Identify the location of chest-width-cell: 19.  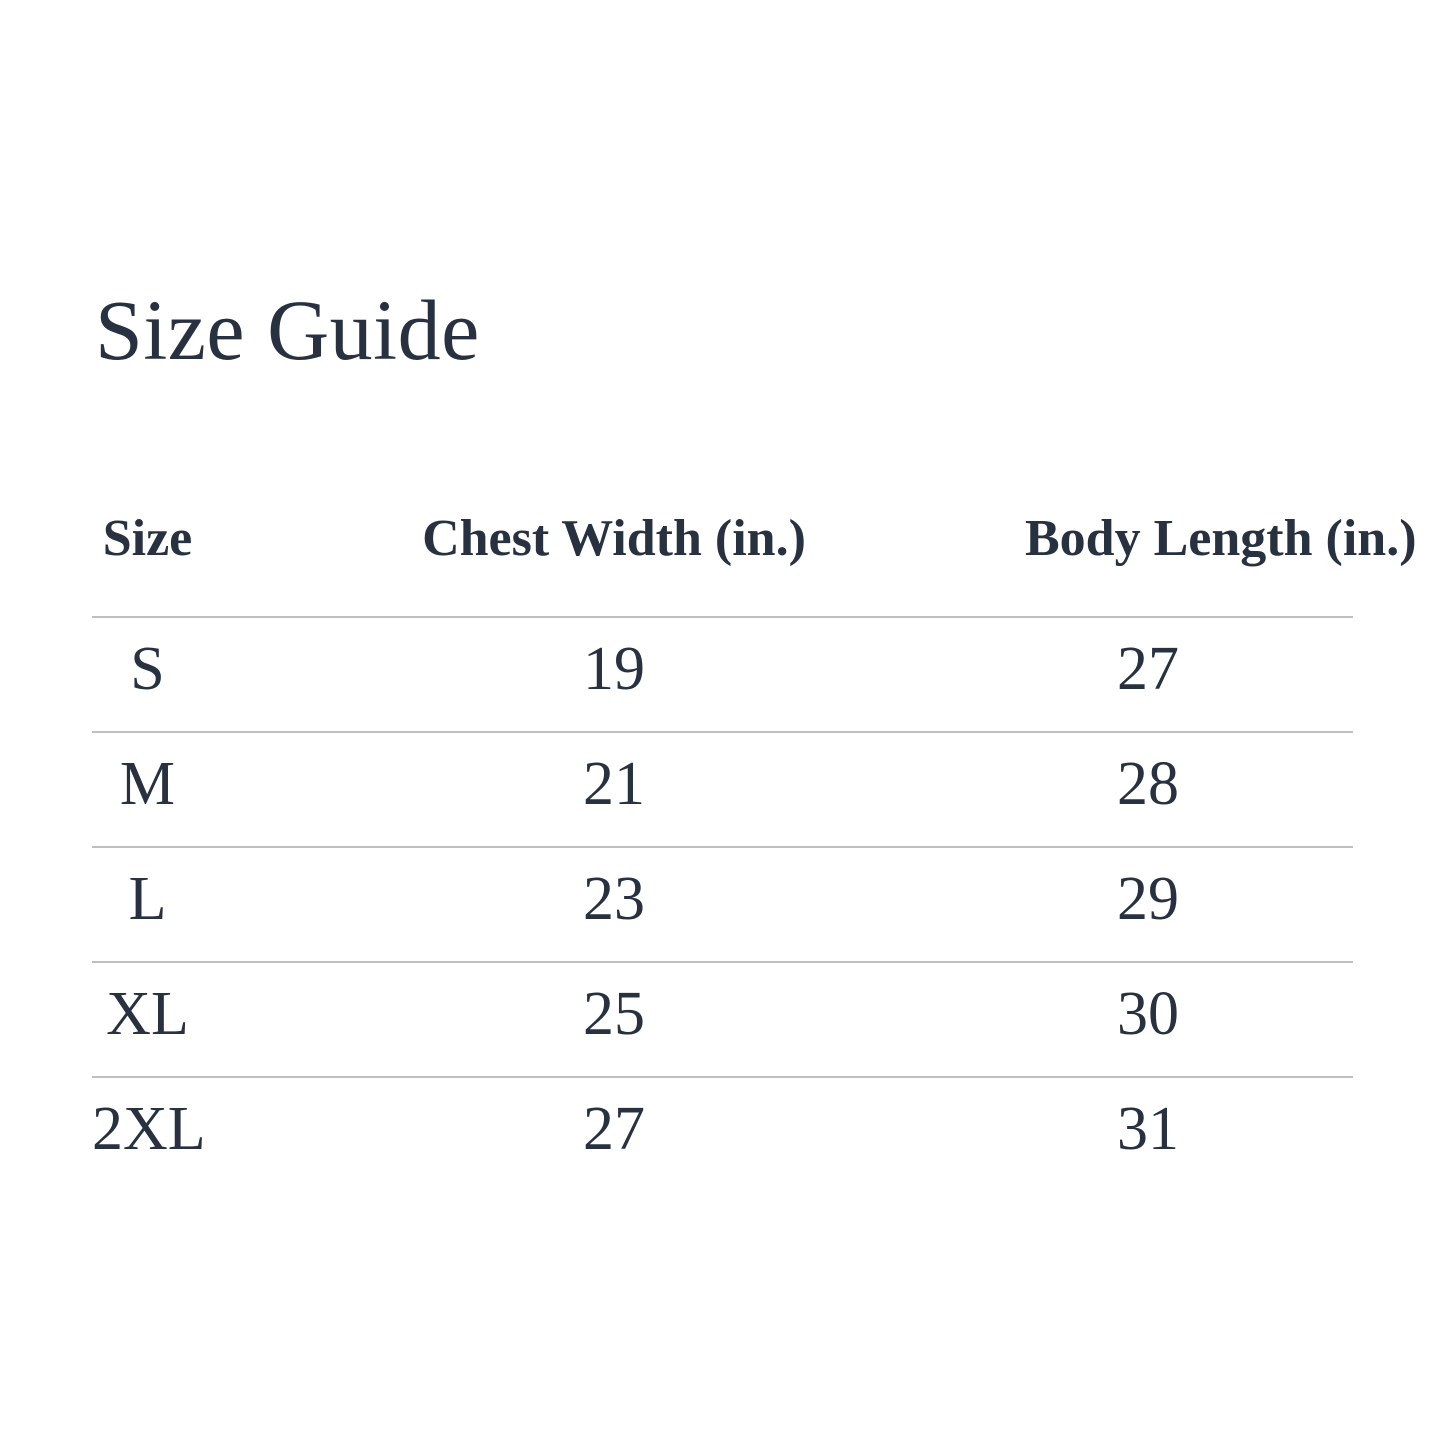
(614, 675).